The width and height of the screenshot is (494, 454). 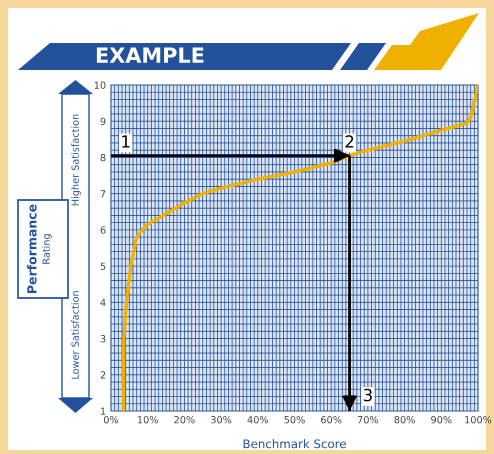 What do you see at coordinates (103, 230) in the screenshot?
I see `y-tick-label: 6` at bounding box center [103, 230].